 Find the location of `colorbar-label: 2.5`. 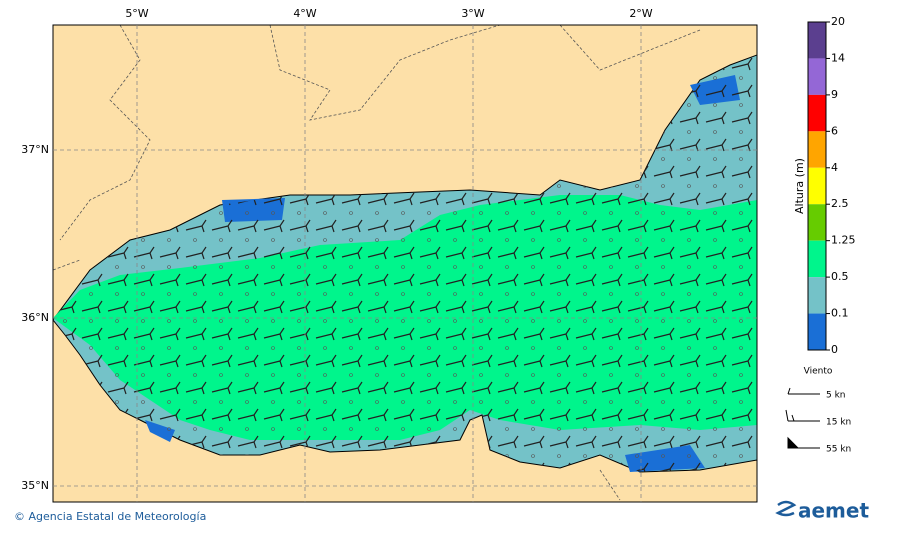

colorbar-label: 2.5 is located at coordinates (840, 203).